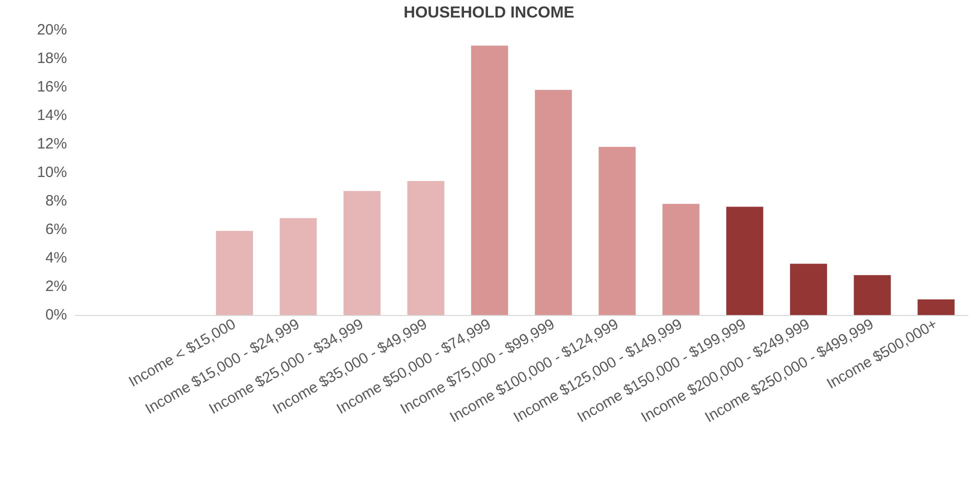 The height and width of the screenshot is (500, 978). What do you see at coordinates (56, 201) in the screenshot?
I see `y-tick-label: 8%` at bounding box center [56, 201].